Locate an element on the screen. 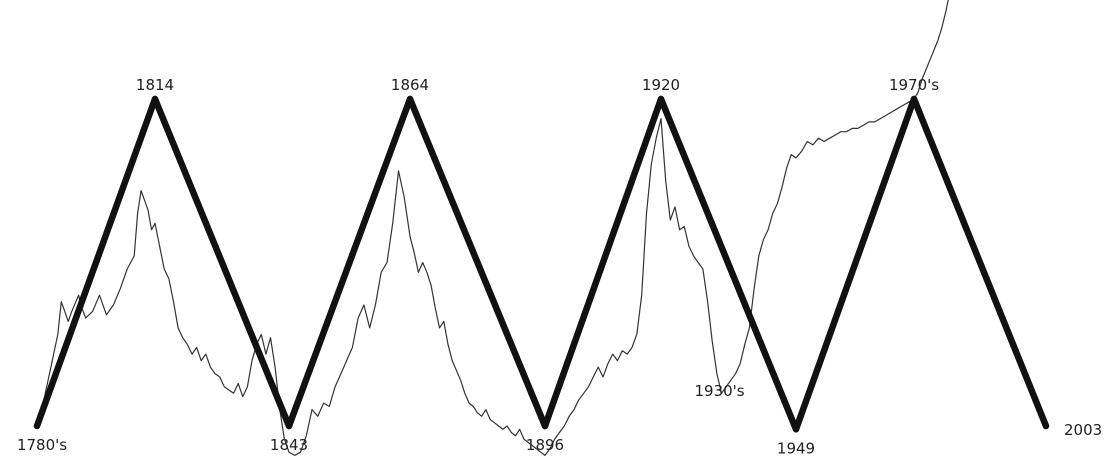 This screenshot has width=1109, height=457. label-1780s: 1780's is located at coordinates (42, 445).